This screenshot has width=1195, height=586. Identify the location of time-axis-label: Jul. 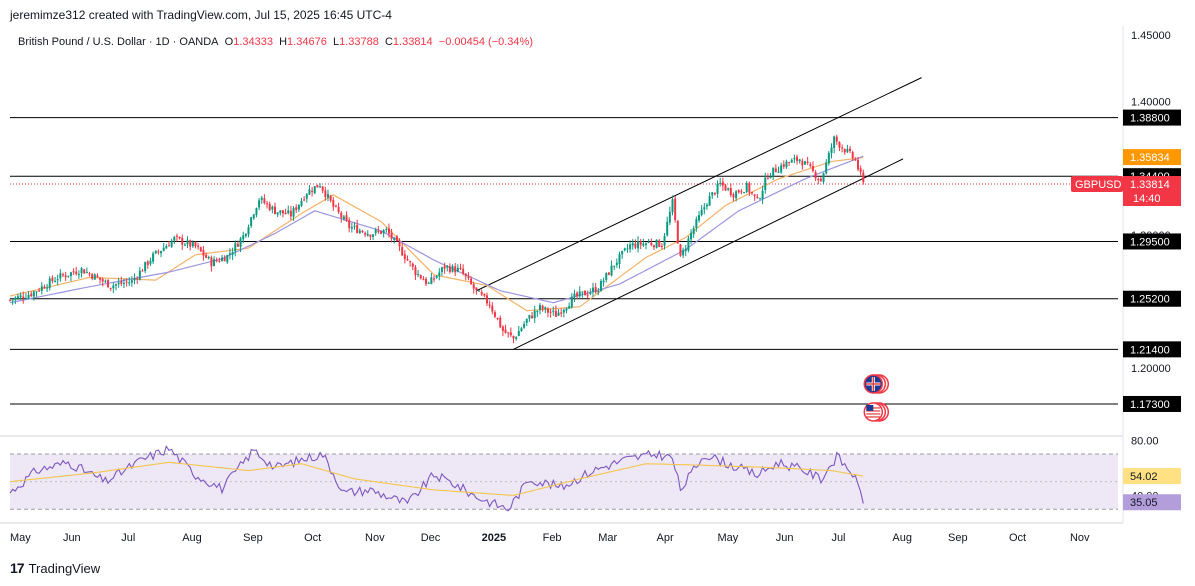
(838, 538).